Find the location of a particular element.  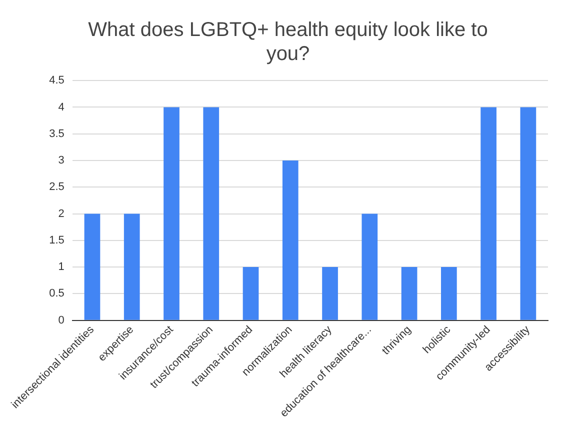

y-tick-label: 2 is located at coordinates (61, 214).